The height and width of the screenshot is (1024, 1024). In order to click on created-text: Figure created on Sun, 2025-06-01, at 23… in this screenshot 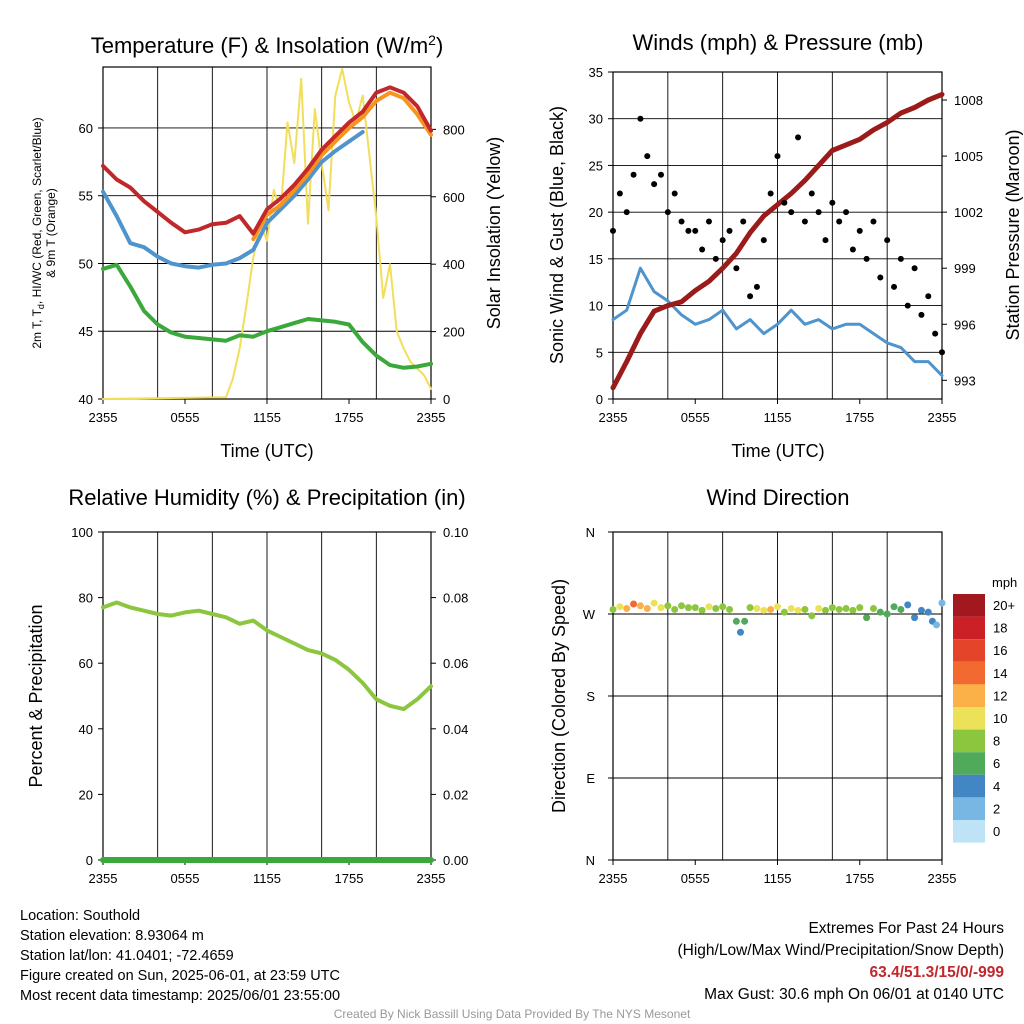, I will do `click(180, 976)`.